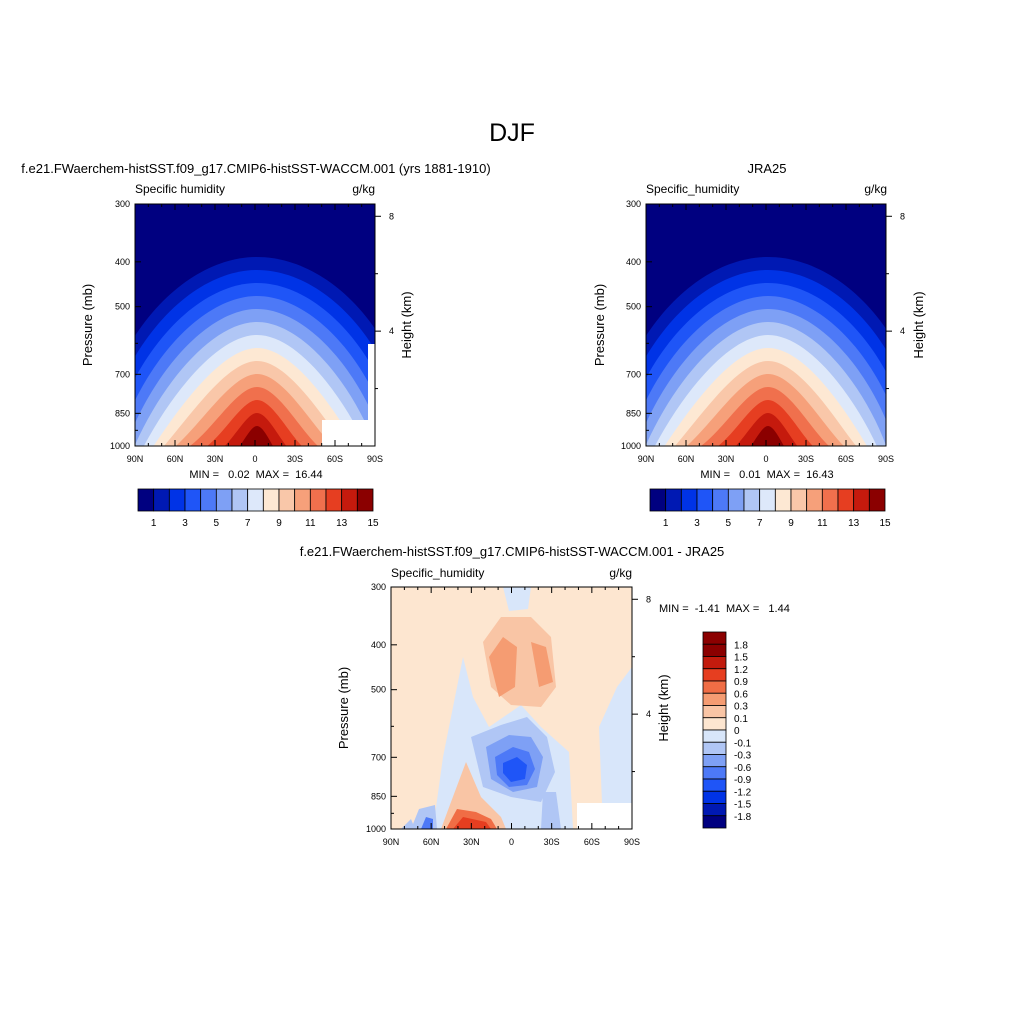  Describe the element at coordinates (741, 682) in the screenshot. I see `colorbar-label: 0.9` at that location.